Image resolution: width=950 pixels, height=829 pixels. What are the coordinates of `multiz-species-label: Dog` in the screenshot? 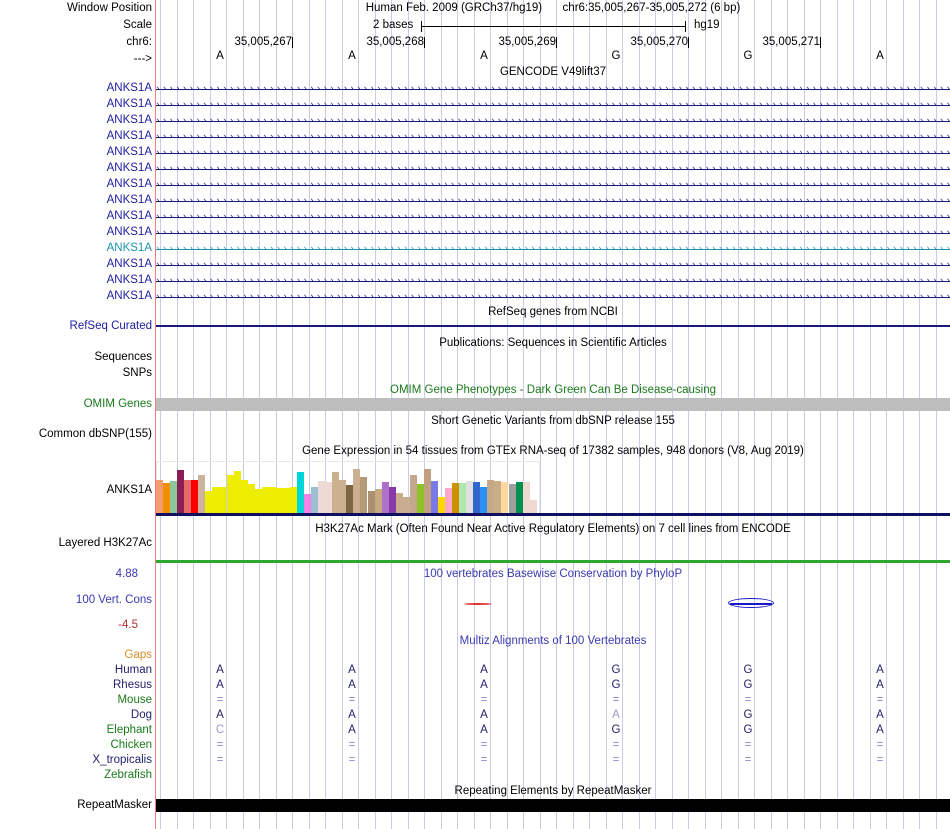 It's located at (141, 715).